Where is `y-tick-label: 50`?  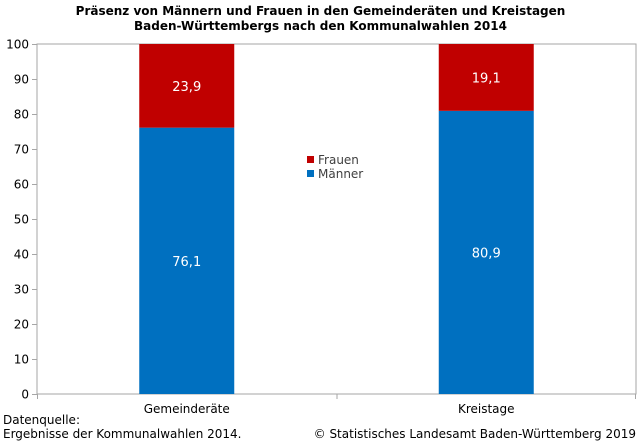
y-tick-label: 50 is located at coordinates (21, 220).